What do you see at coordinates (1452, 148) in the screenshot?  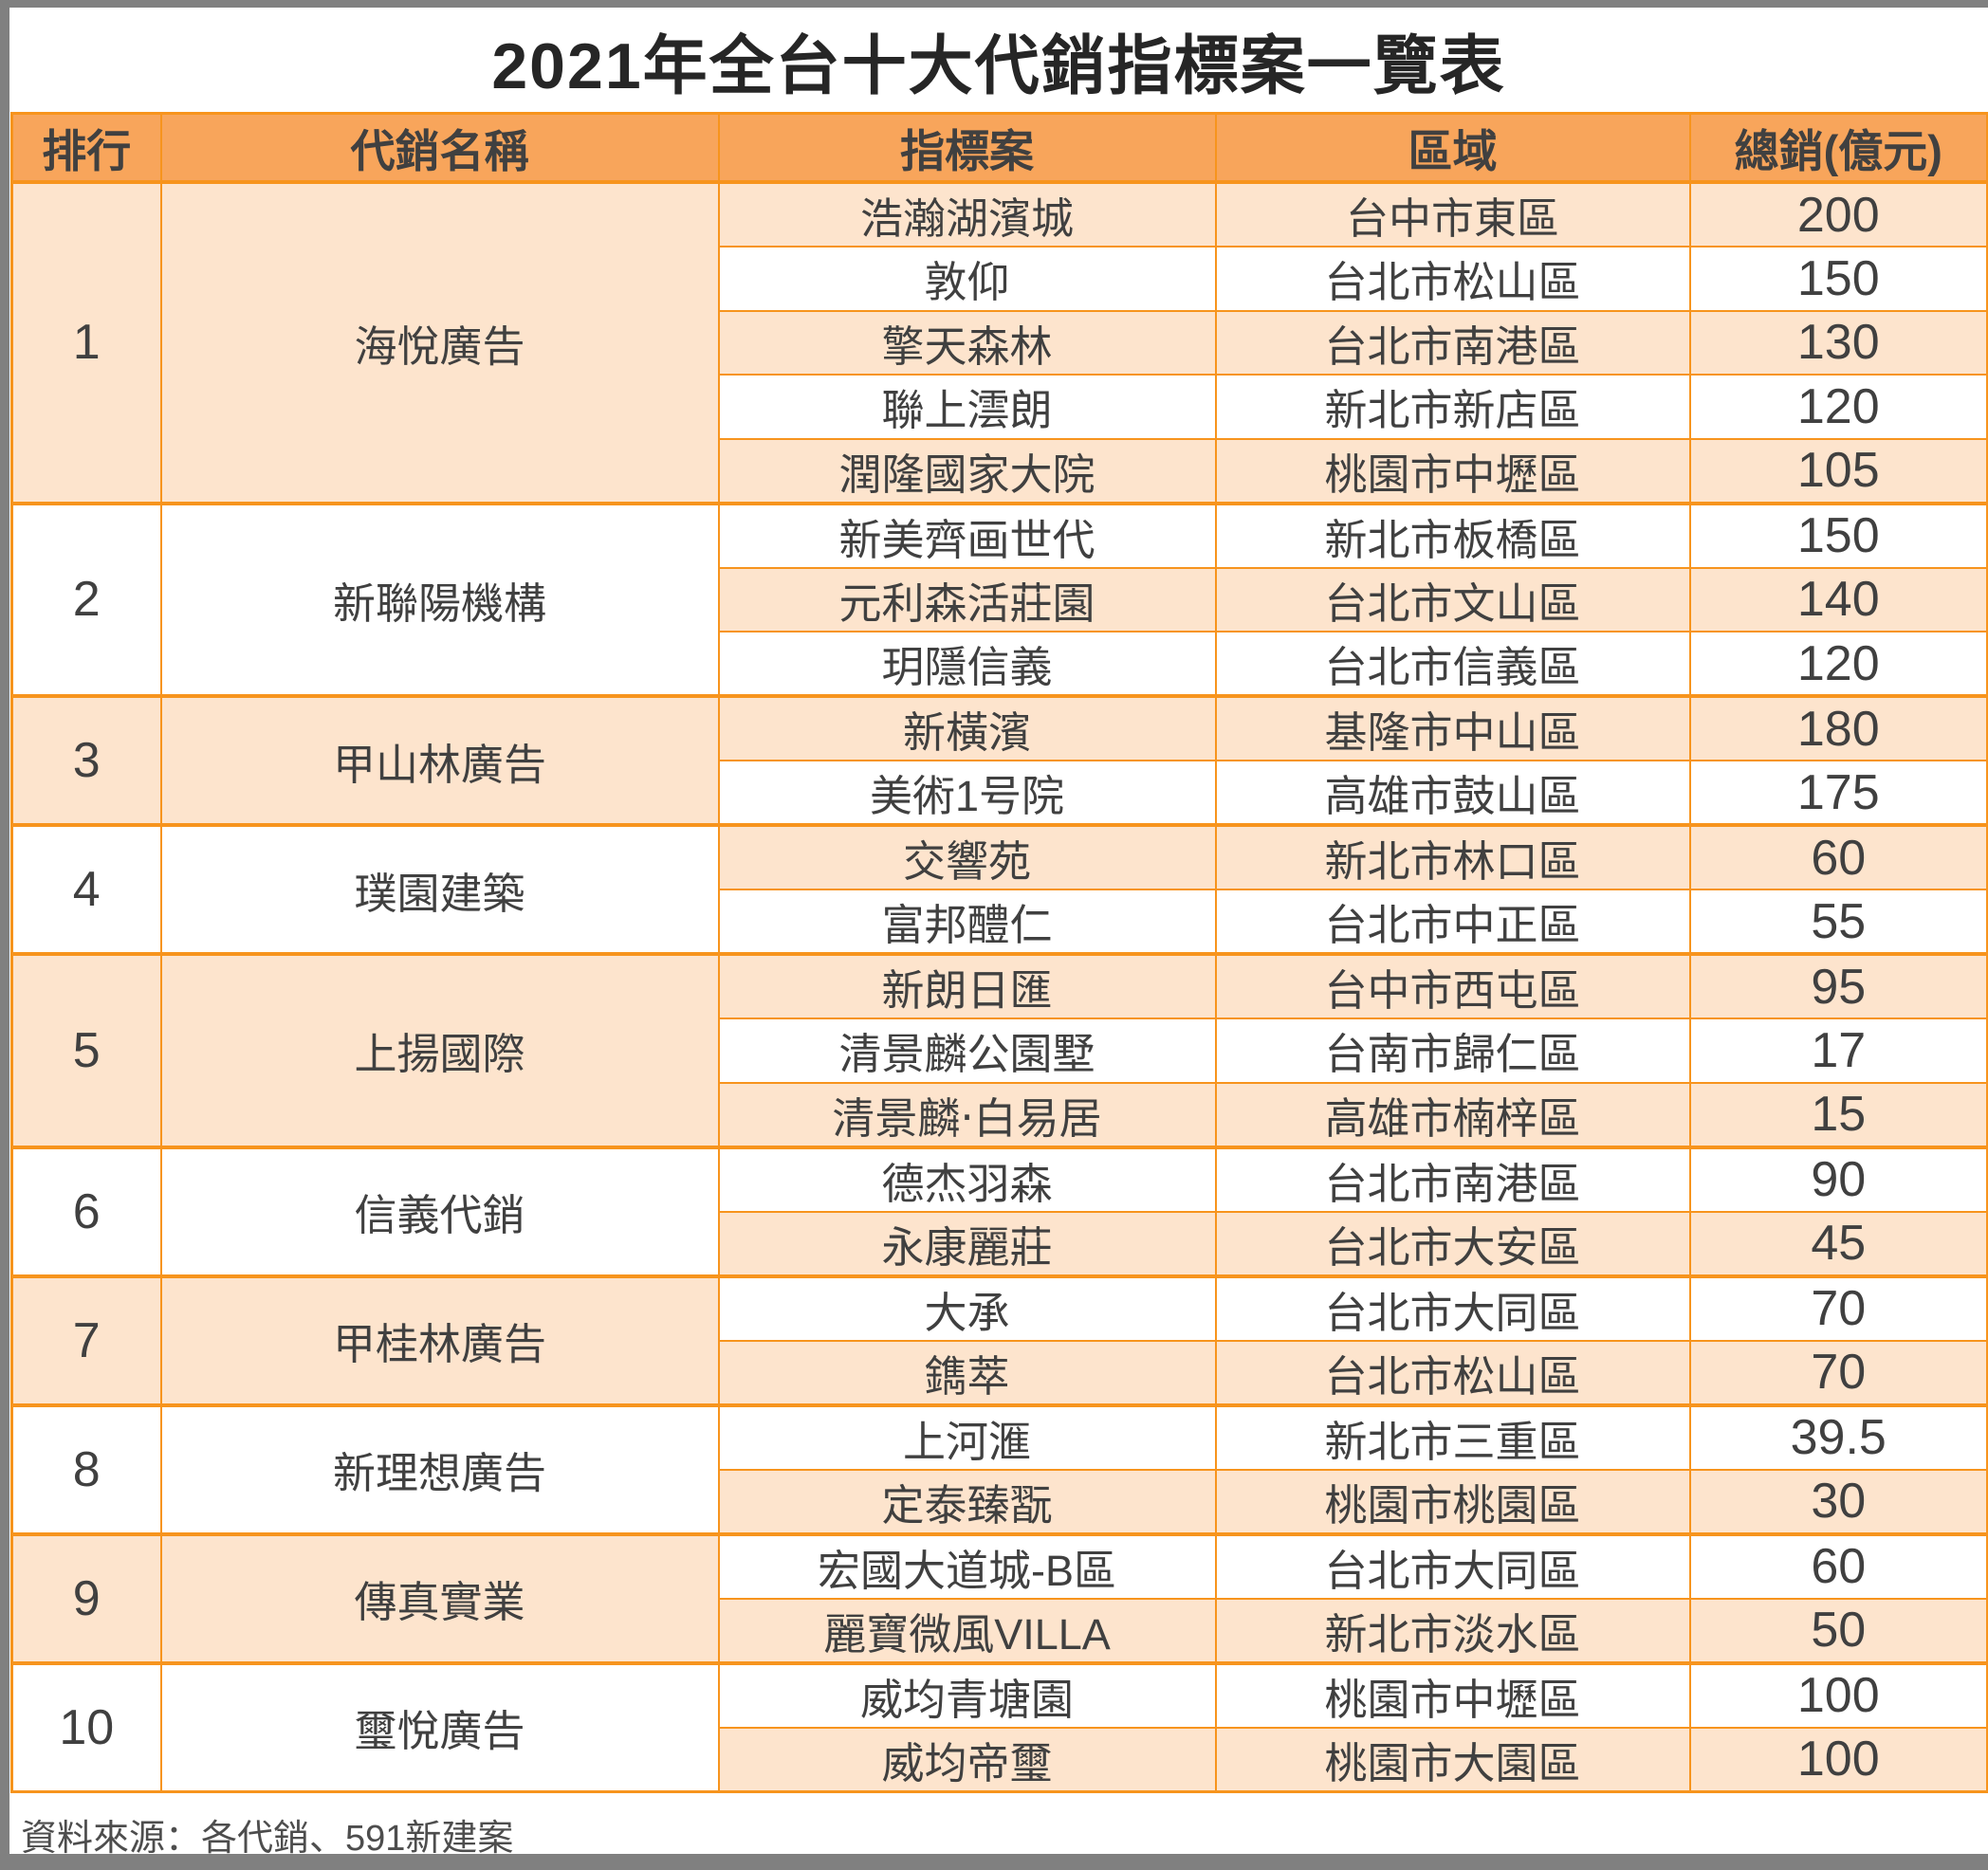 I see `column-header-region: 區域` at bounding box center [1452, 148].